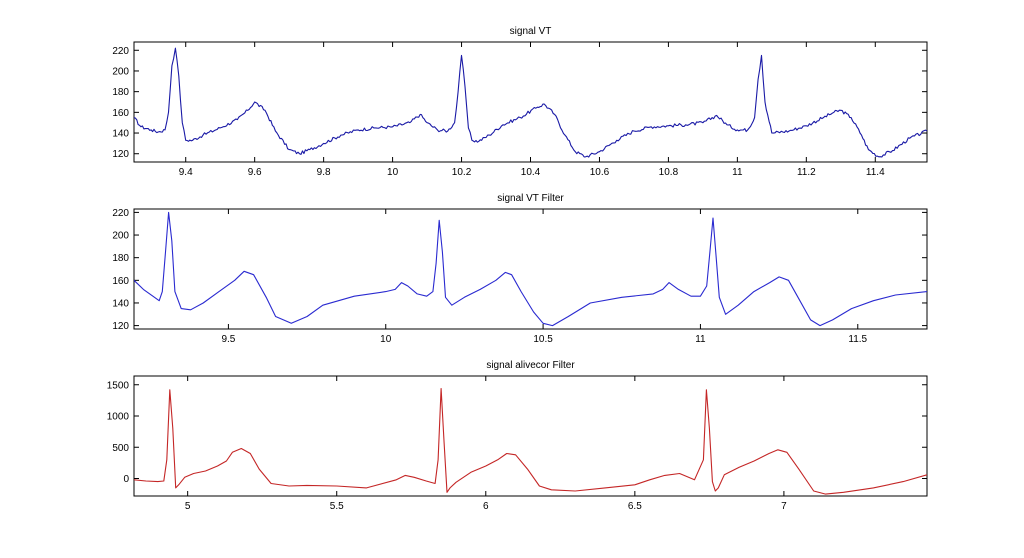  Describe the element at coordinates (530, 365) in the screenshot. I see `chart-title: signal alivecor Filter` at that location.